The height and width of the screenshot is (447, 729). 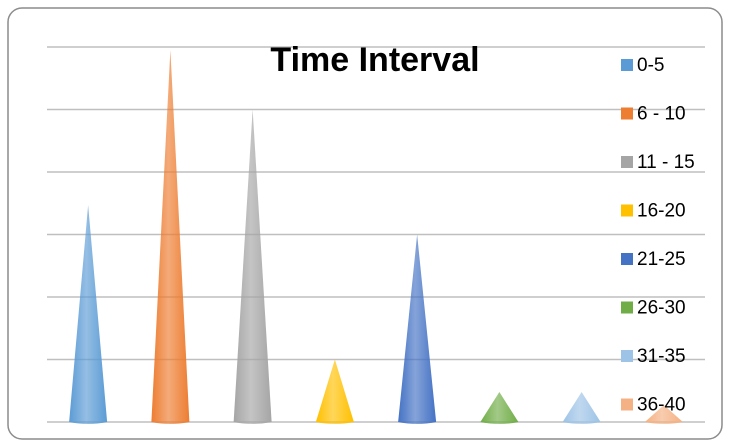 I want to click on legend-label: 31-35, so click(x=661, y=356).